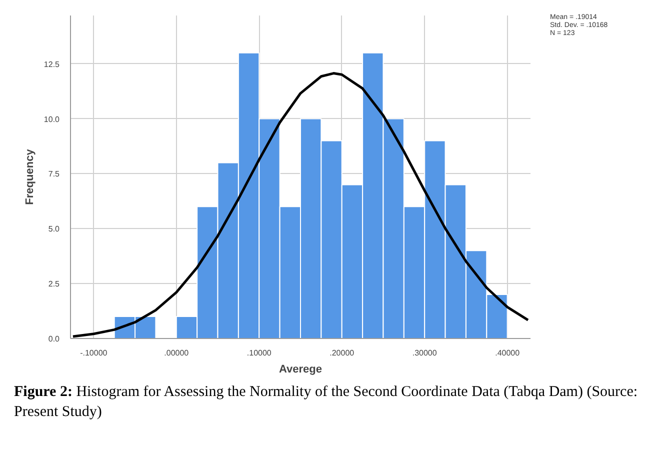 The image size is (664, 471). I want to click on y-tick-label: 2.5, so click(54, 284).